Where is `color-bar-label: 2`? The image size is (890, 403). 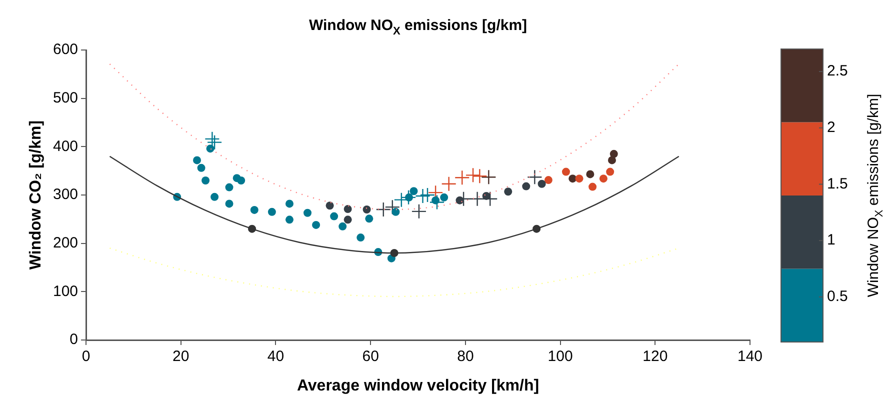 color-bar-label: 2 is located at coordinates (831, 127).